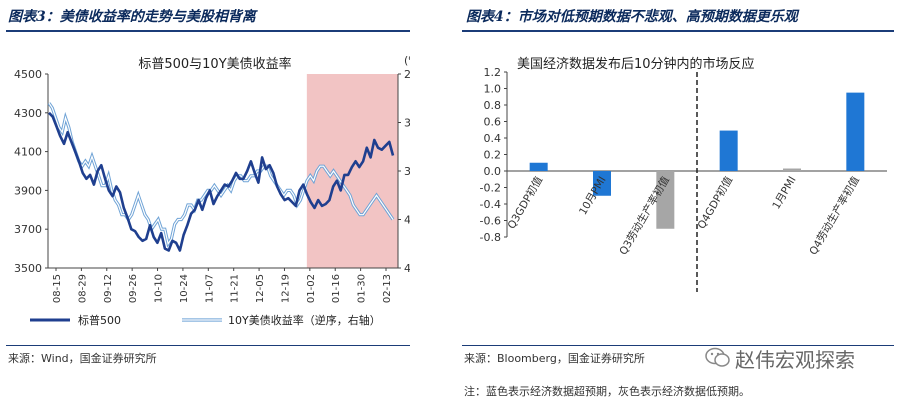 The height and width of the screenshot is (402, 900). I want to click on left-tick-label: 4100, so click(28, 152).